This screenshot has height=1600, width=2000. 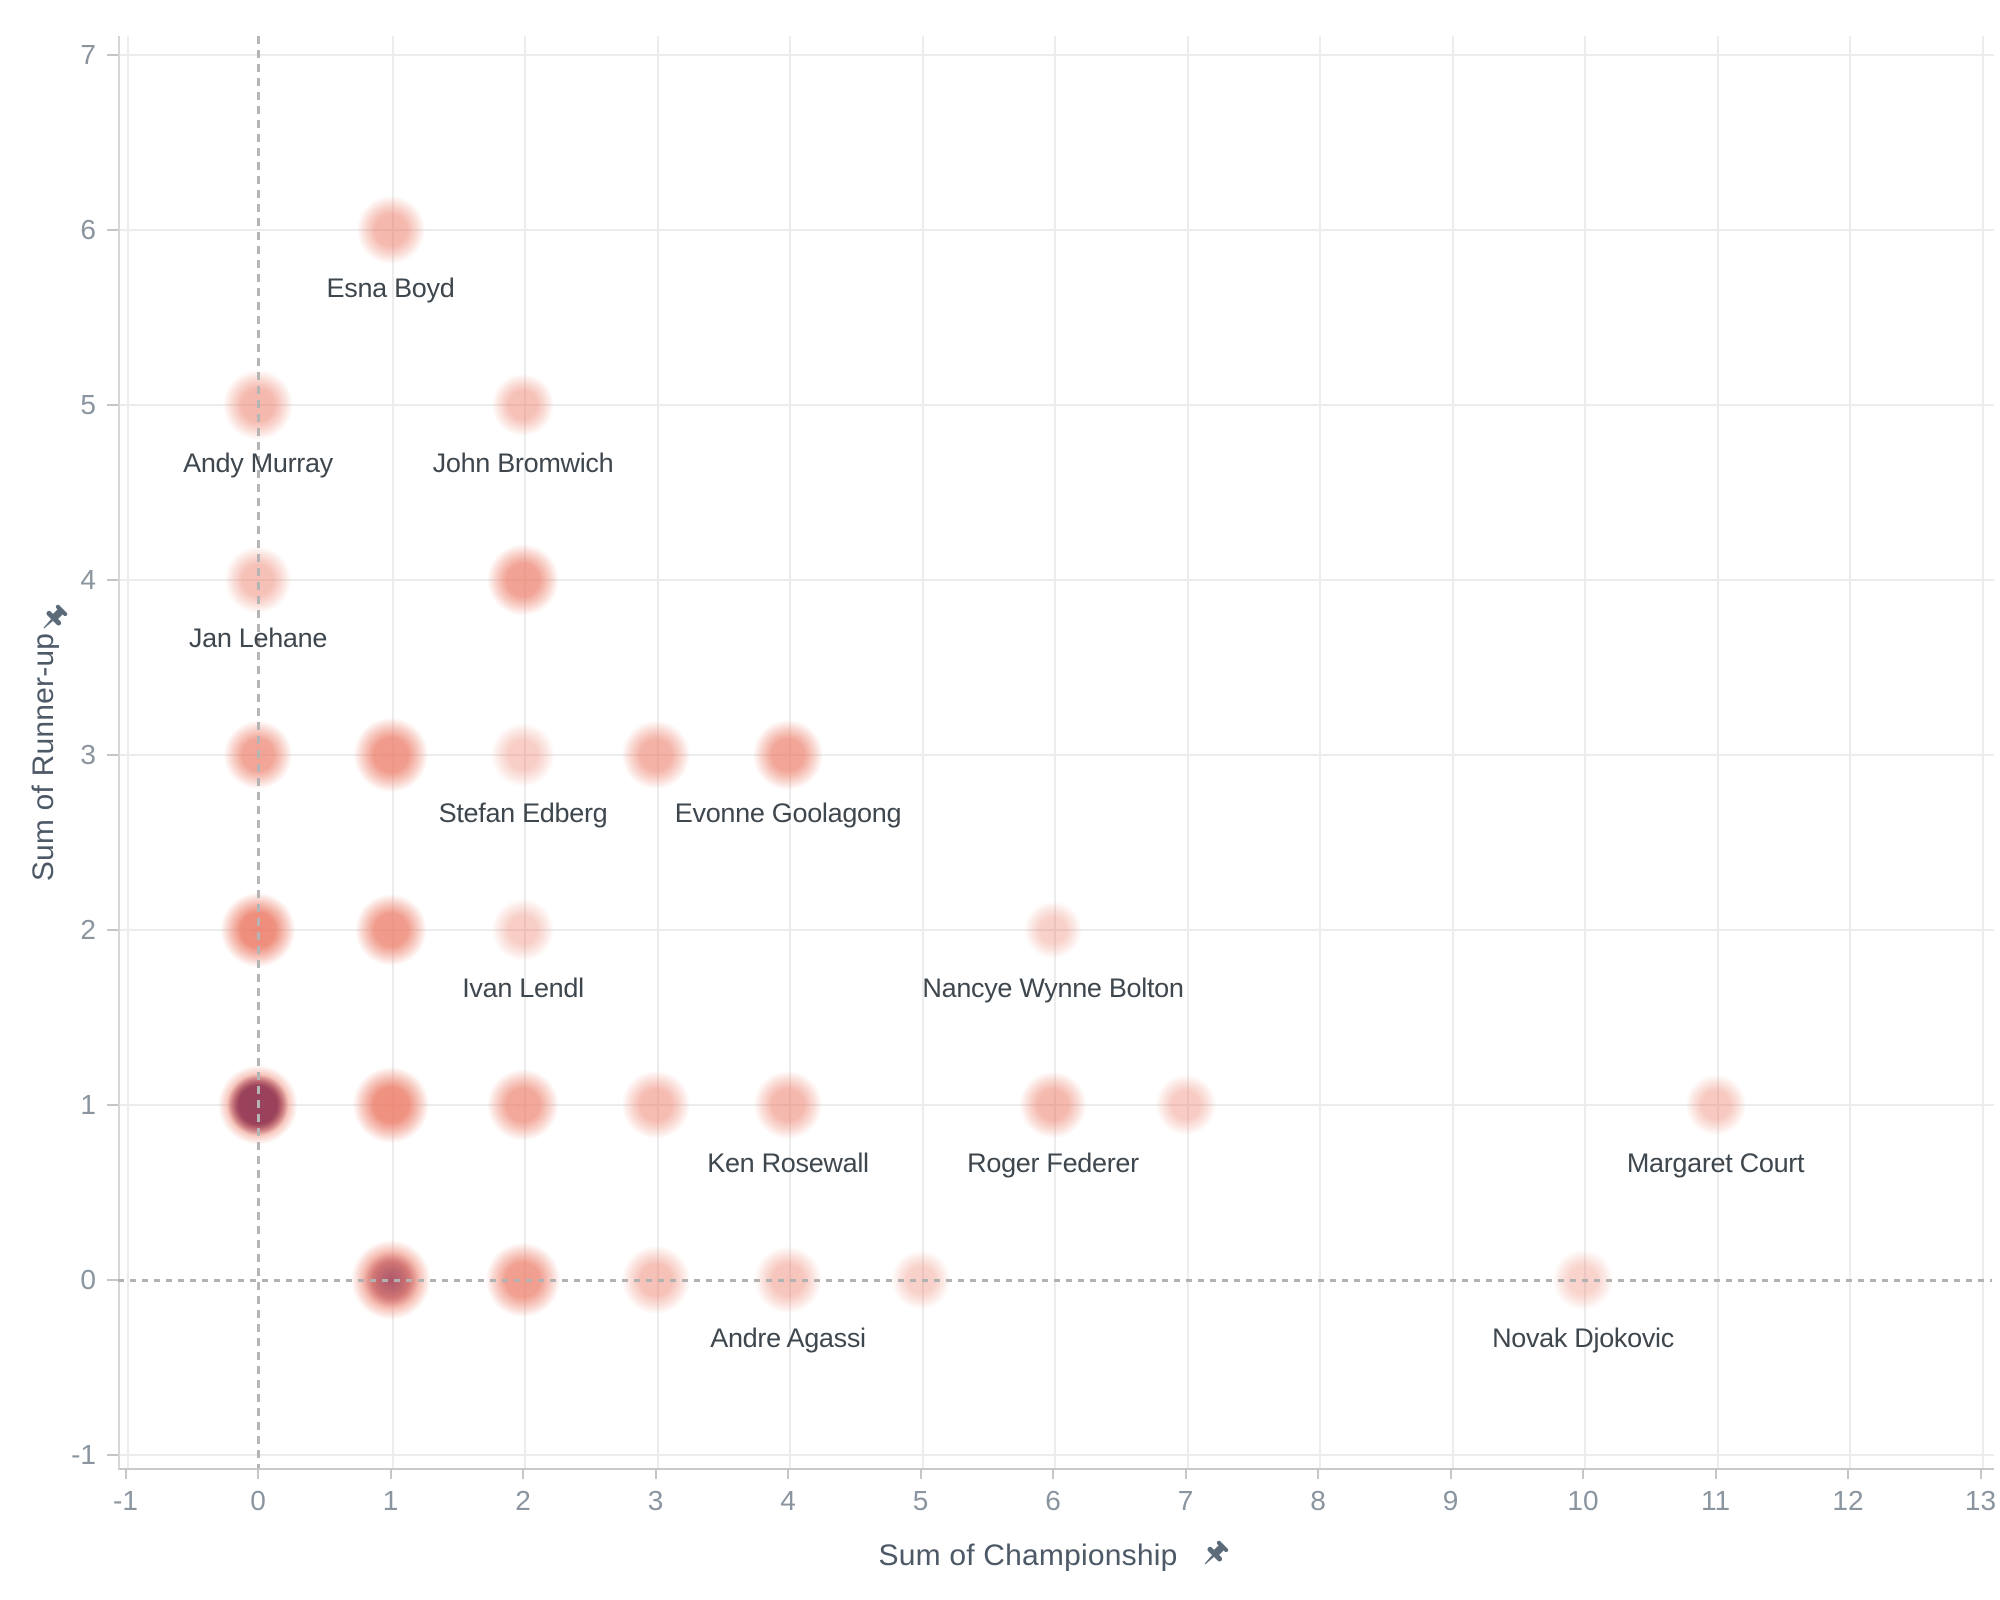 What do you see at coordinates (788, 1163) in the screenshot?
I see `mark-label: Ken Rosewall` at bounding box center [788, 1163].